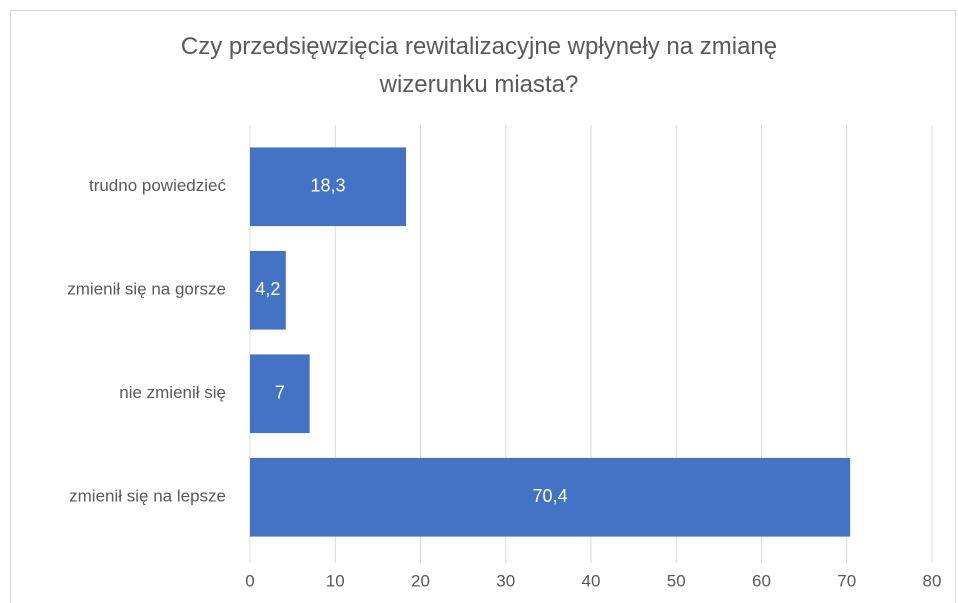 Image resolution: width=958 pixels, height=603 pixels. What do you see at coordinates (761, 580) in the screenshot?
I see `x-tick-label: 60` at bounding box center [761, 580].